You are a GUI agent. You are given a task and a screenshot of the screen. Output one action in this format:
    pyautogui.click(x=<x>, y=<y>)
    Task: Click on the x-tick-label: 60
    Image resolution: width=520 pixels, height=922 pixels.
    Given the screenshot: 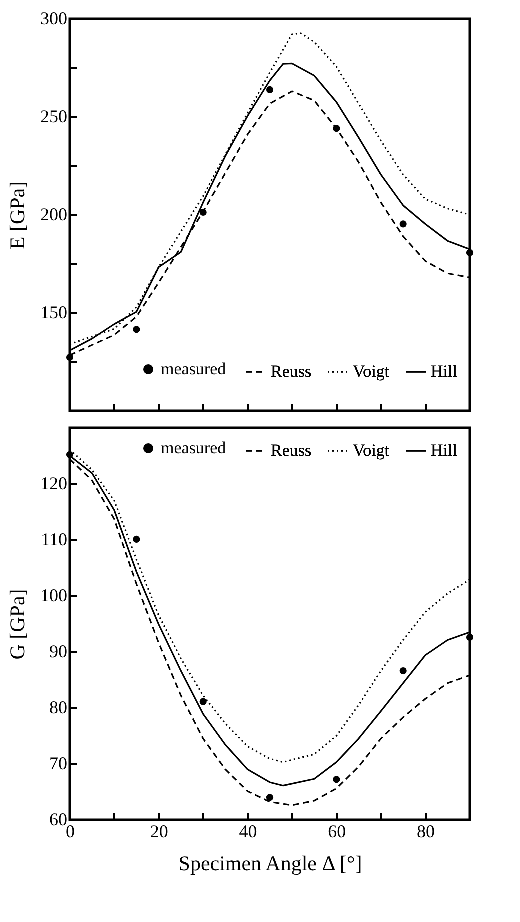 What is the action you would take?
    pyautogui.click(x=337, y=832)
    